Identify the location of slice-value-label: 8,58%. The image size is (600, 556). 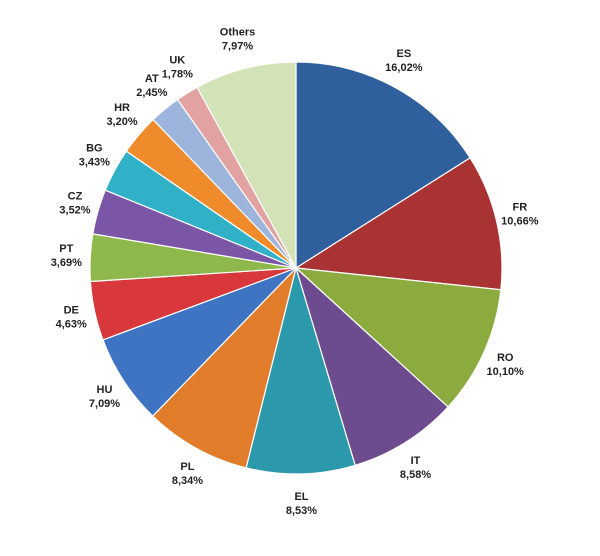
(415, 475).